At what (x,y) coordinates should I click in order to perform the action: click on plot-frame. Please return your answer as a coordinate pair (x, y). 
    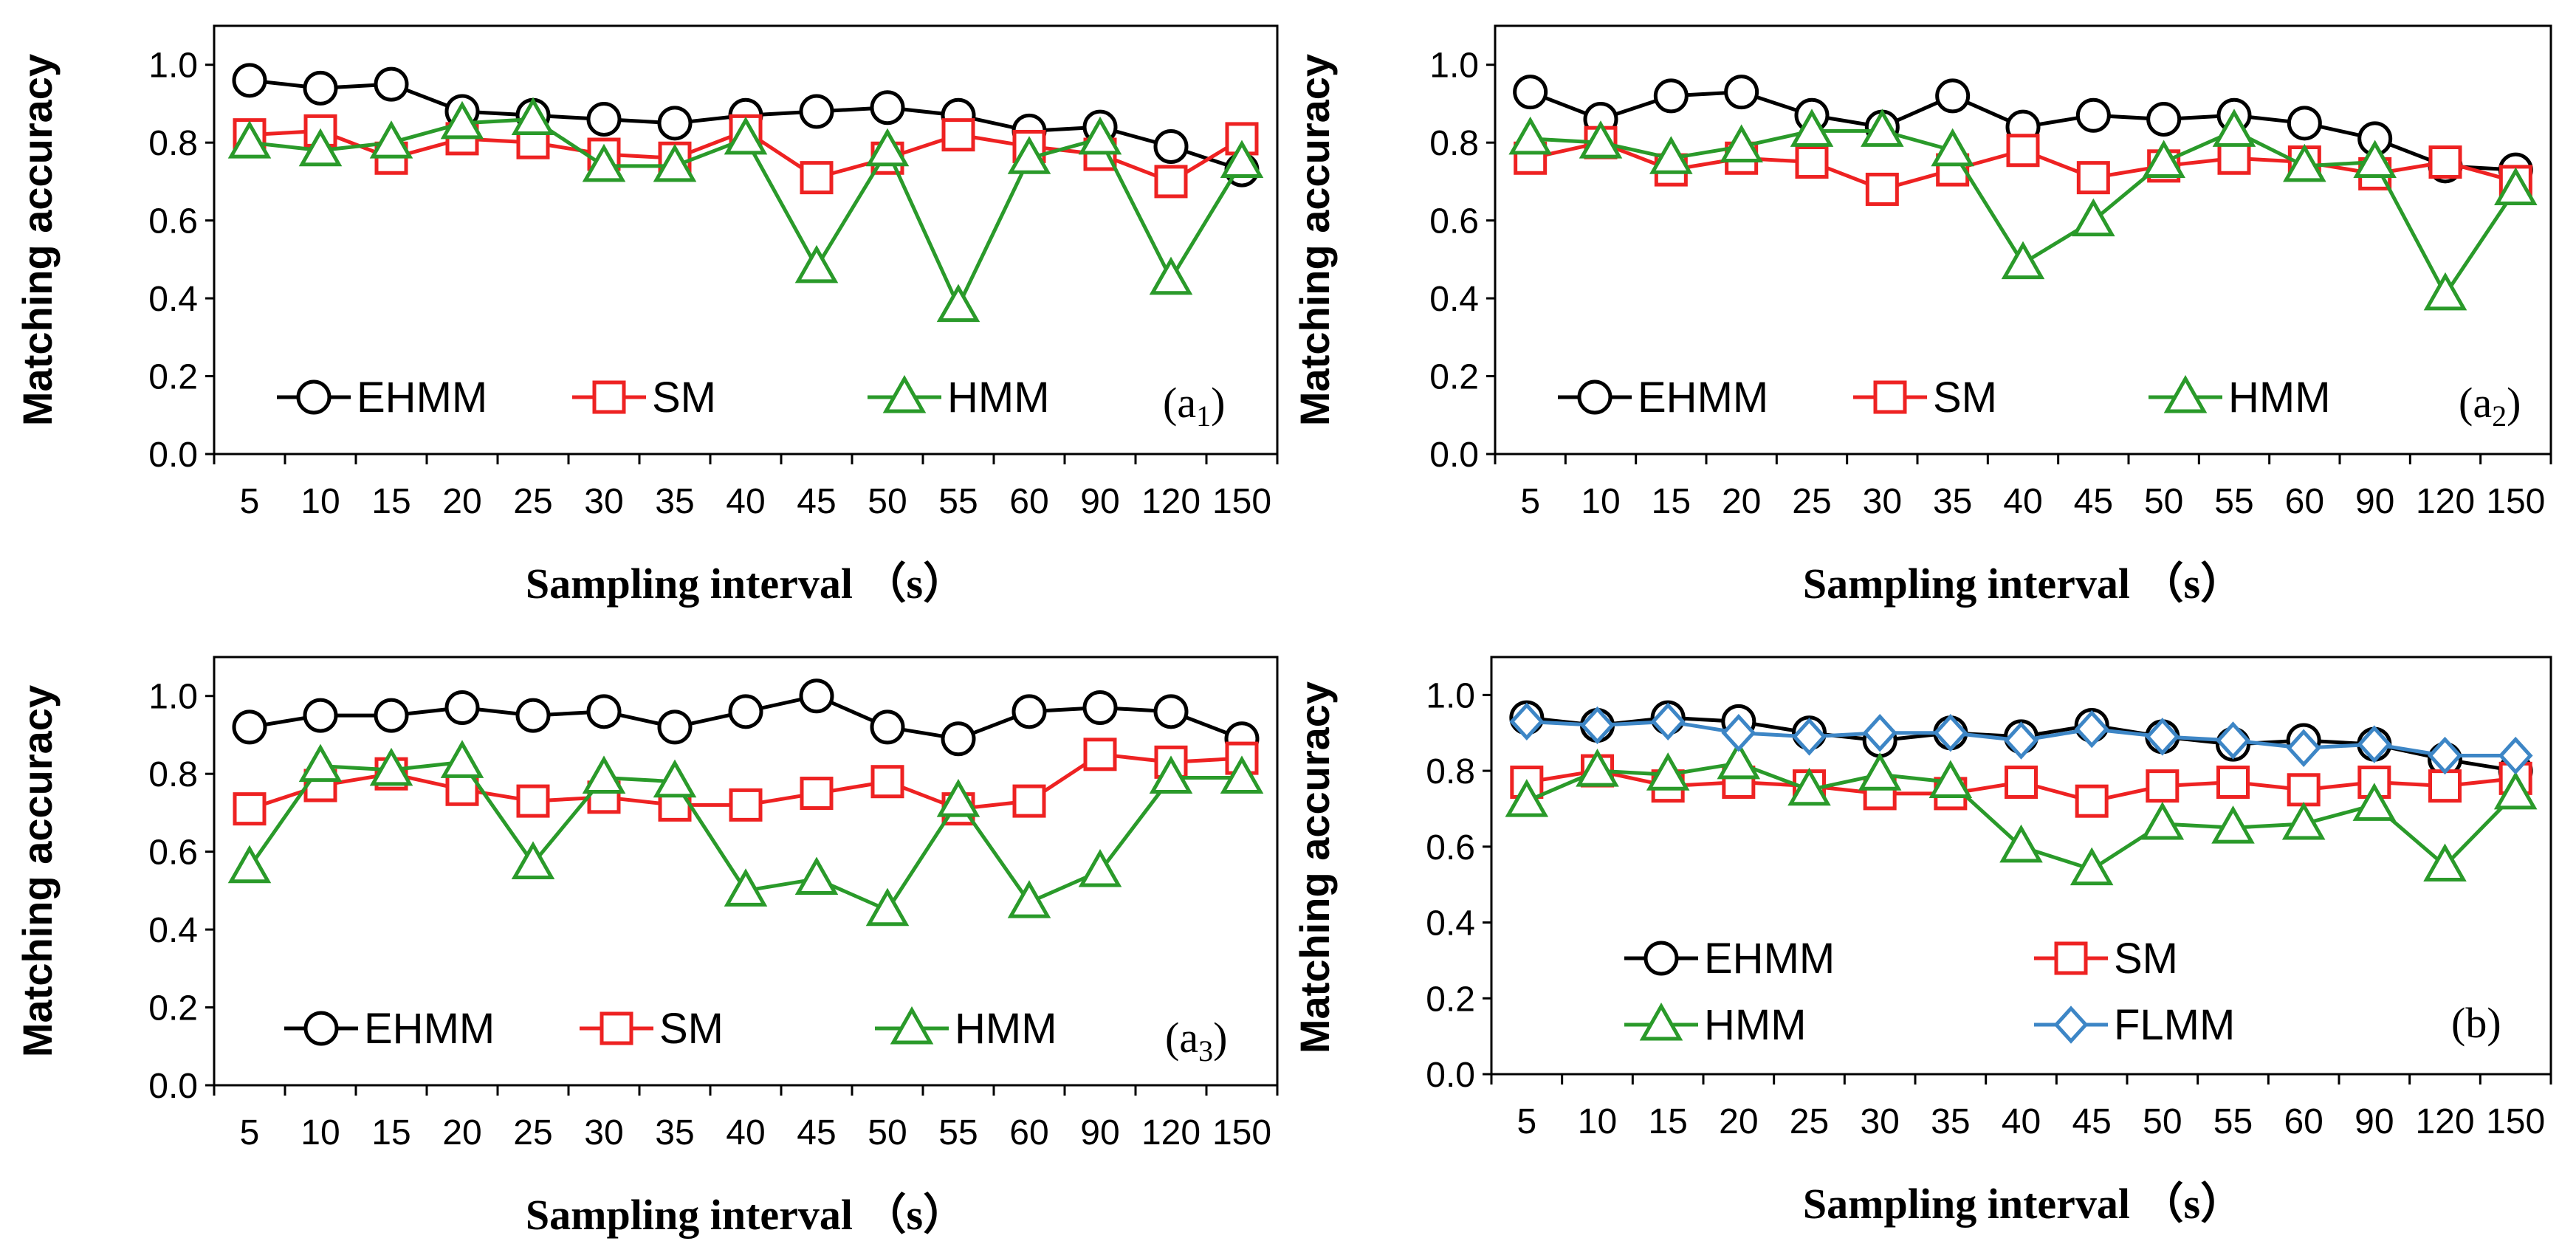
    Looking at the image, I should click on (2023, 240).